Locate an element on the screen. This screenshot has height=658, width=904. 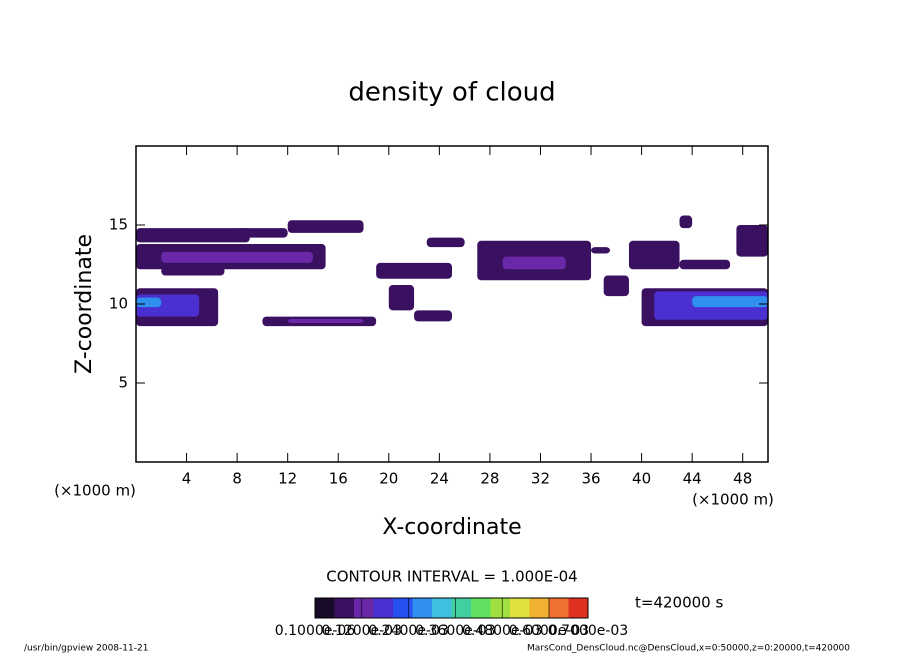
colorbar-label: 0.1200e-03 is located at coordinates (362, 631).